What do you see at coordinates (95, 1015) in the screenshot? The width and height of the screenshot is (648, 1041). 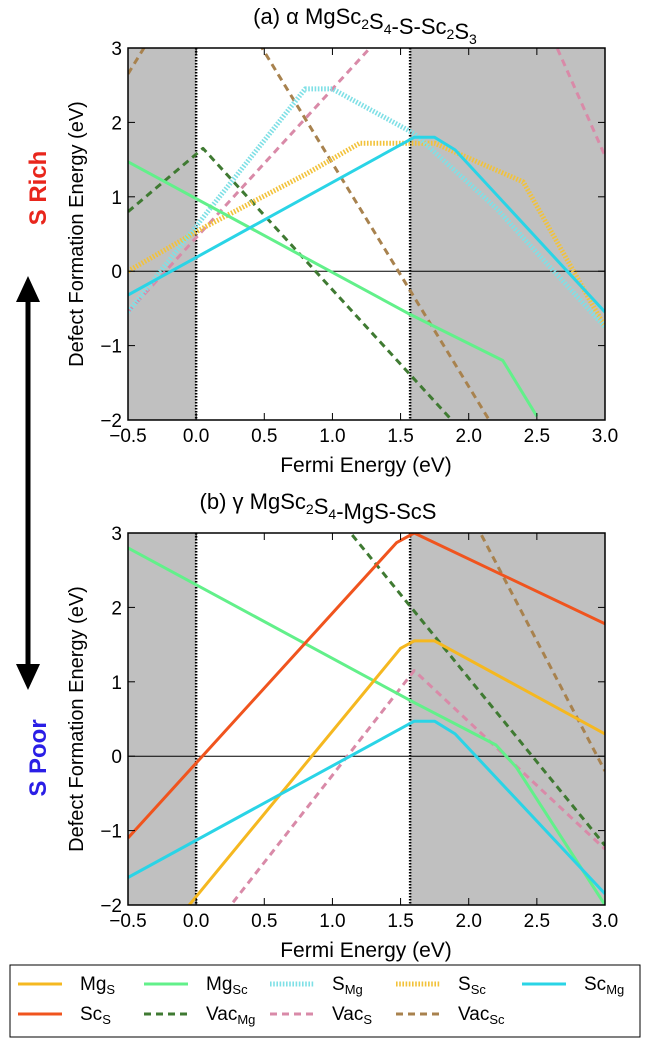 I see `legend-label: ScS` at bounding box center [95, 1015].